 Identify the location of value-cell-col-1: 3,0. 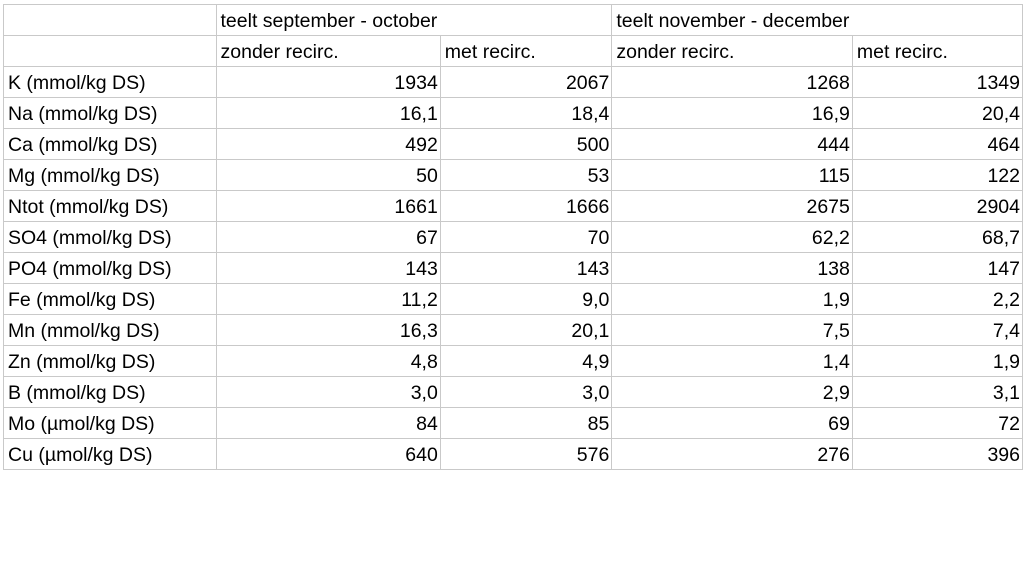
(328, 392).